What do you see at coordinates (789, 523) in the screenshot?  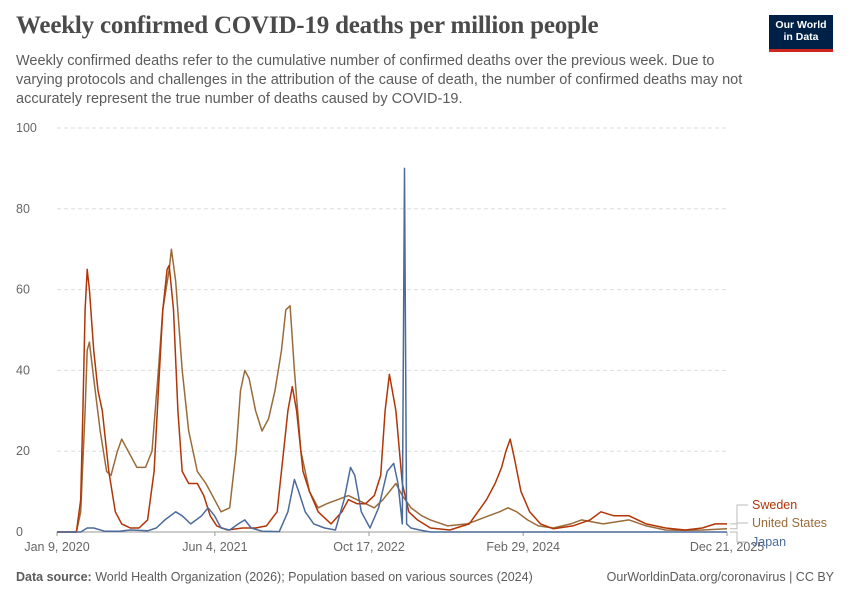 I see `legend-label-united-states: United States` at bounding box center [789, 523].